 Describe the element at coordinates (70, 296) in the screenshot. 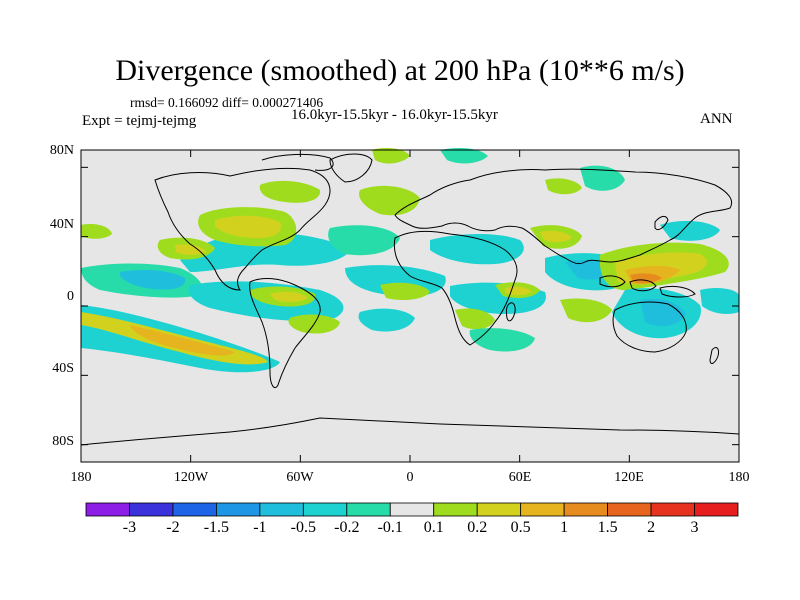

I see `lat-tick-label: 0` at that location.